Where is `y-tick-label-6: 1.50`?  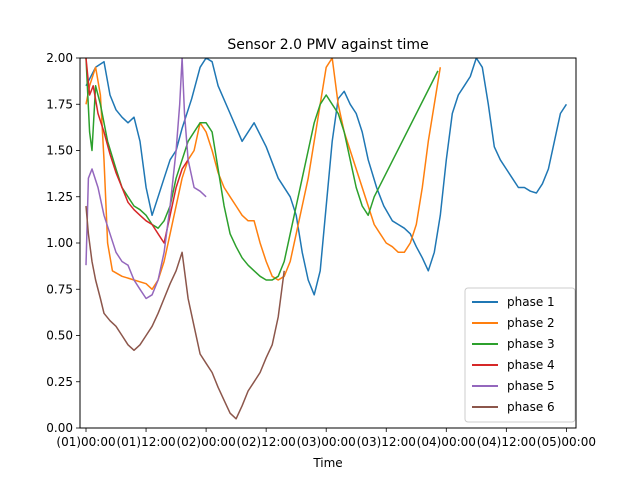 y-tick-label-6: 1.50 is located at coordinates (59, 151).